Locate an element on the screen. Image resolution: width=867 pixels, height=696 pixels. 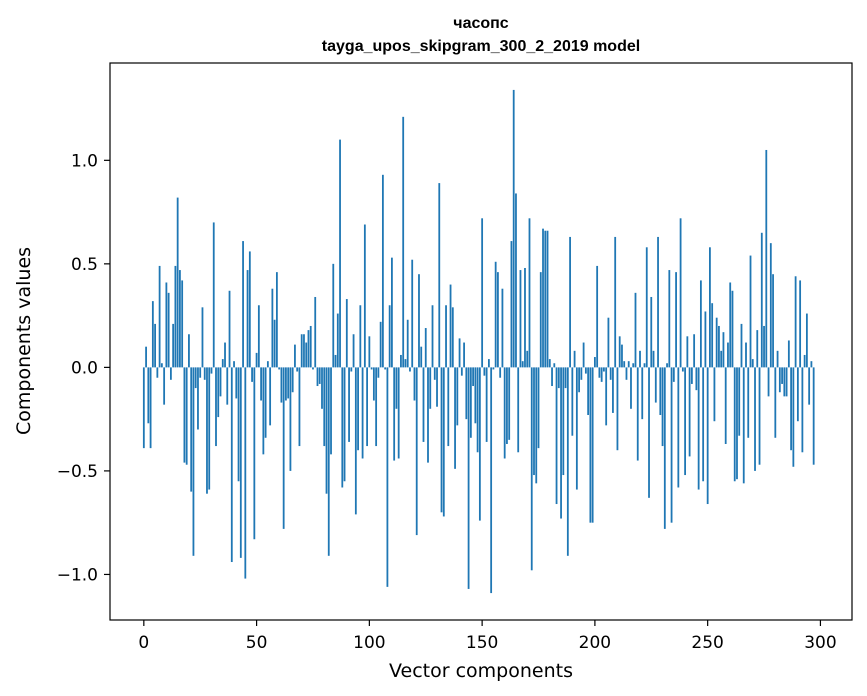
y-tick-label: 1.0 is located at coordinates (84, 161).